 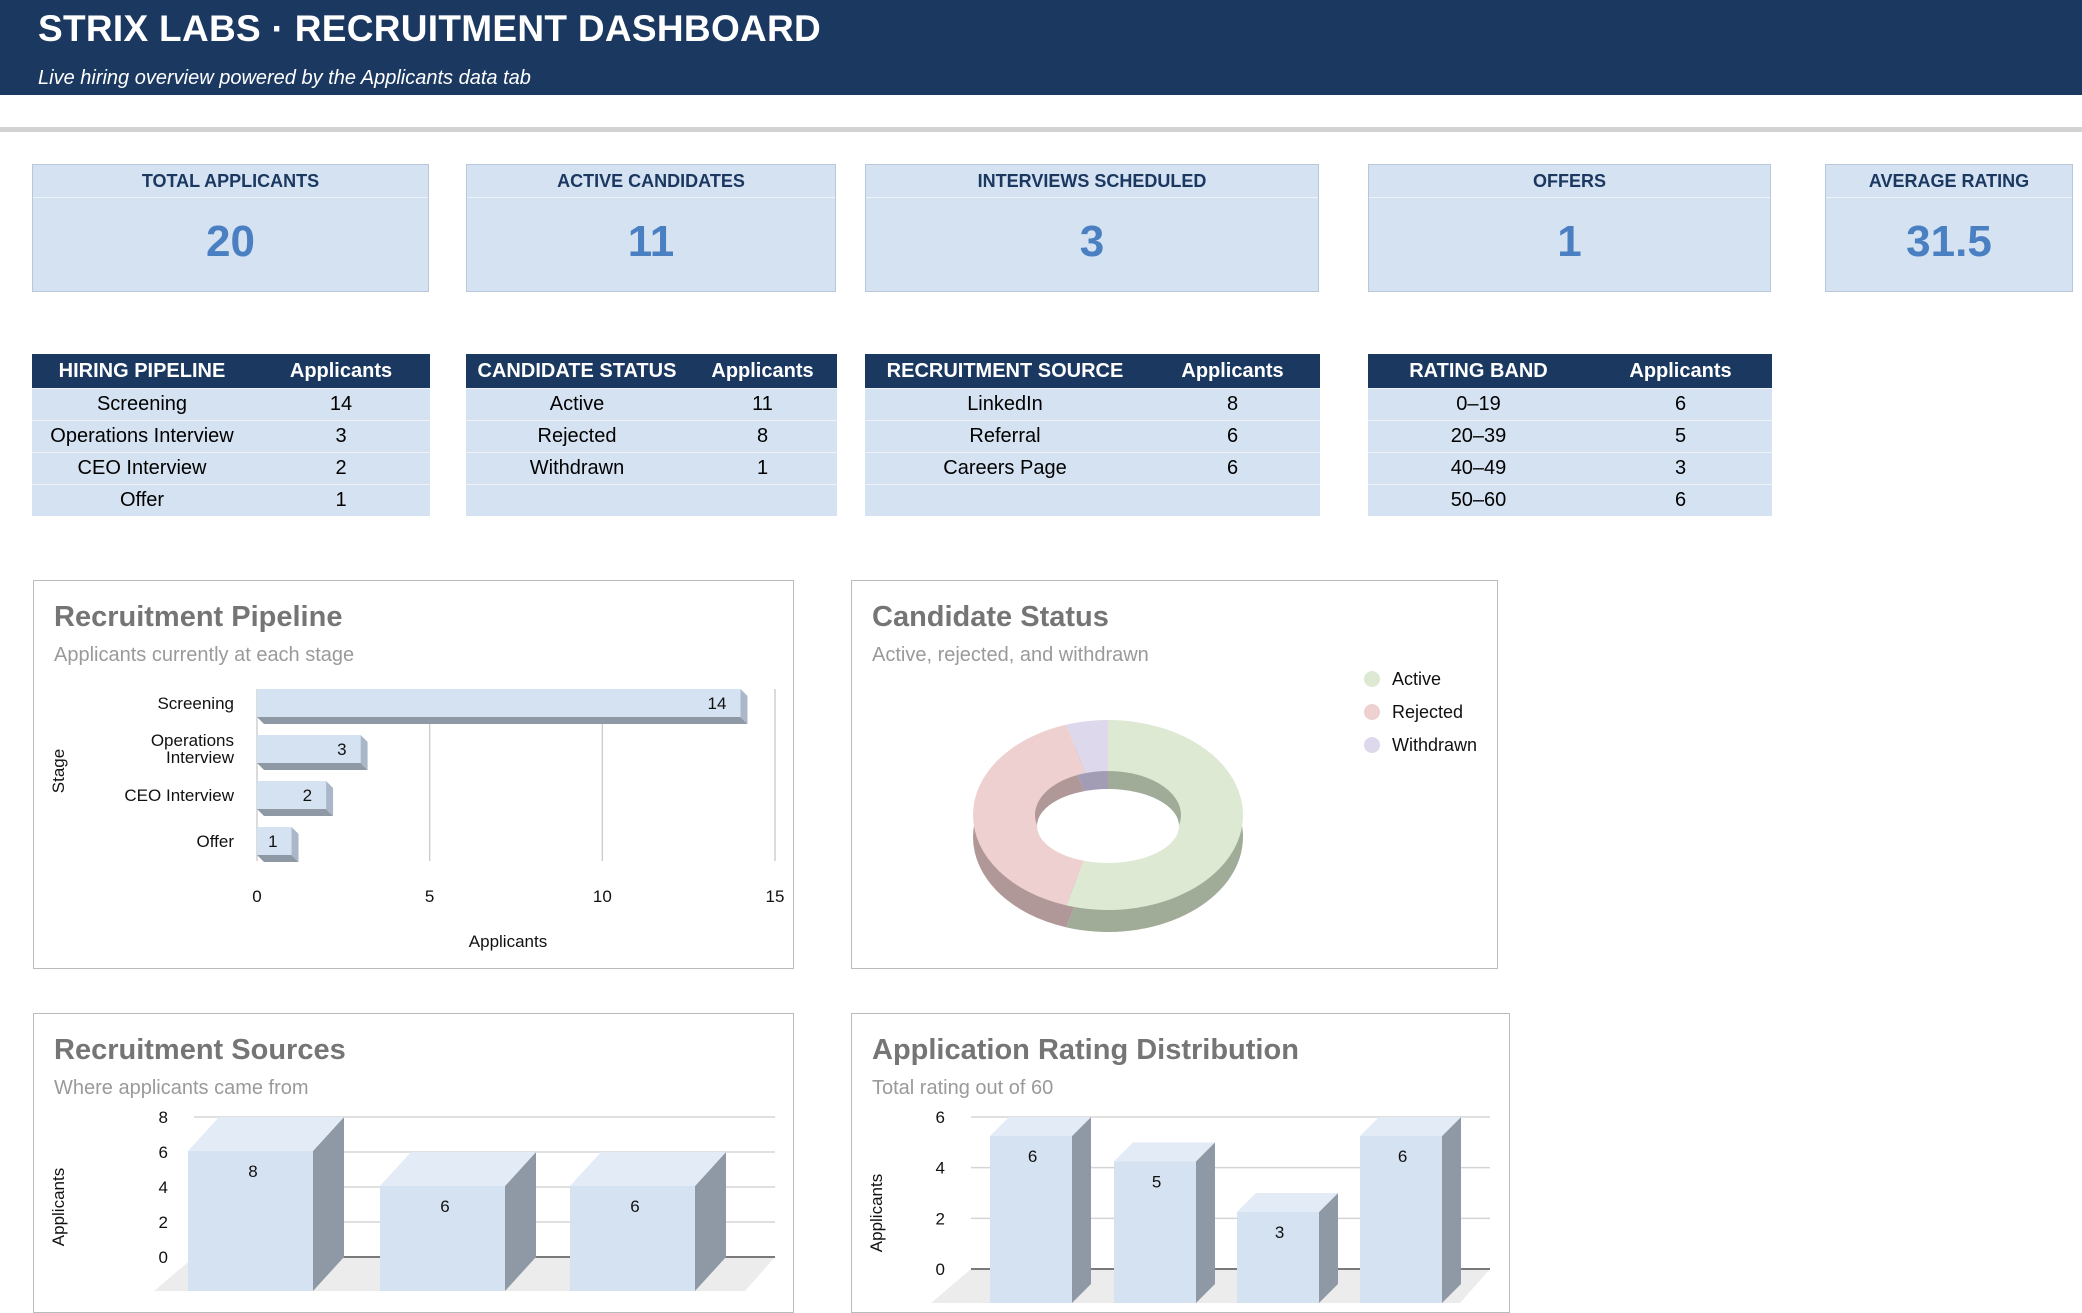 What do you see at coordinates (341, 404) in the screenshot?
I see `table-cell: 14` at bounding box center [341, 404].